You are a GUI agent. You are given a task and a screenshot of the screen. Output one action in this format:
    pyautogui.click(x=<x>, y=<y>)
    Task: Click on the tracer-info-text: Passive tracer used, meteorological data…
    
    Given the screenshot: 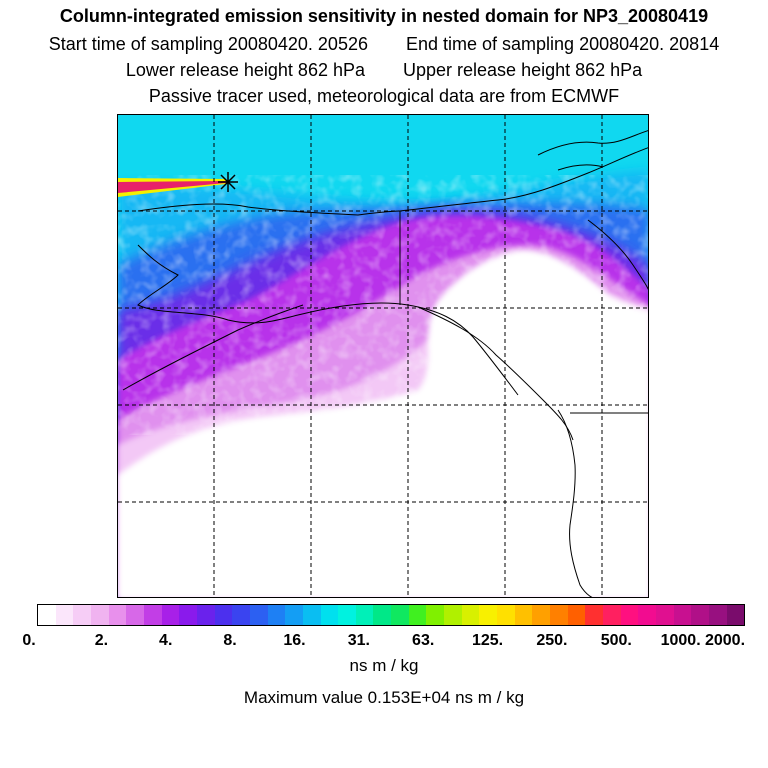 What is the action you would take?
    pyautogui.click(x=384, y=96)
    